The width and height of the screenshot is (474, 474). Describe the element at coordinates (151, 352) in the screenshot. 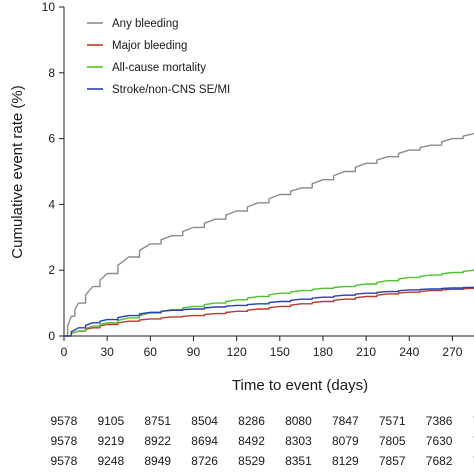

I see `x-tick-label: 60` at that location.